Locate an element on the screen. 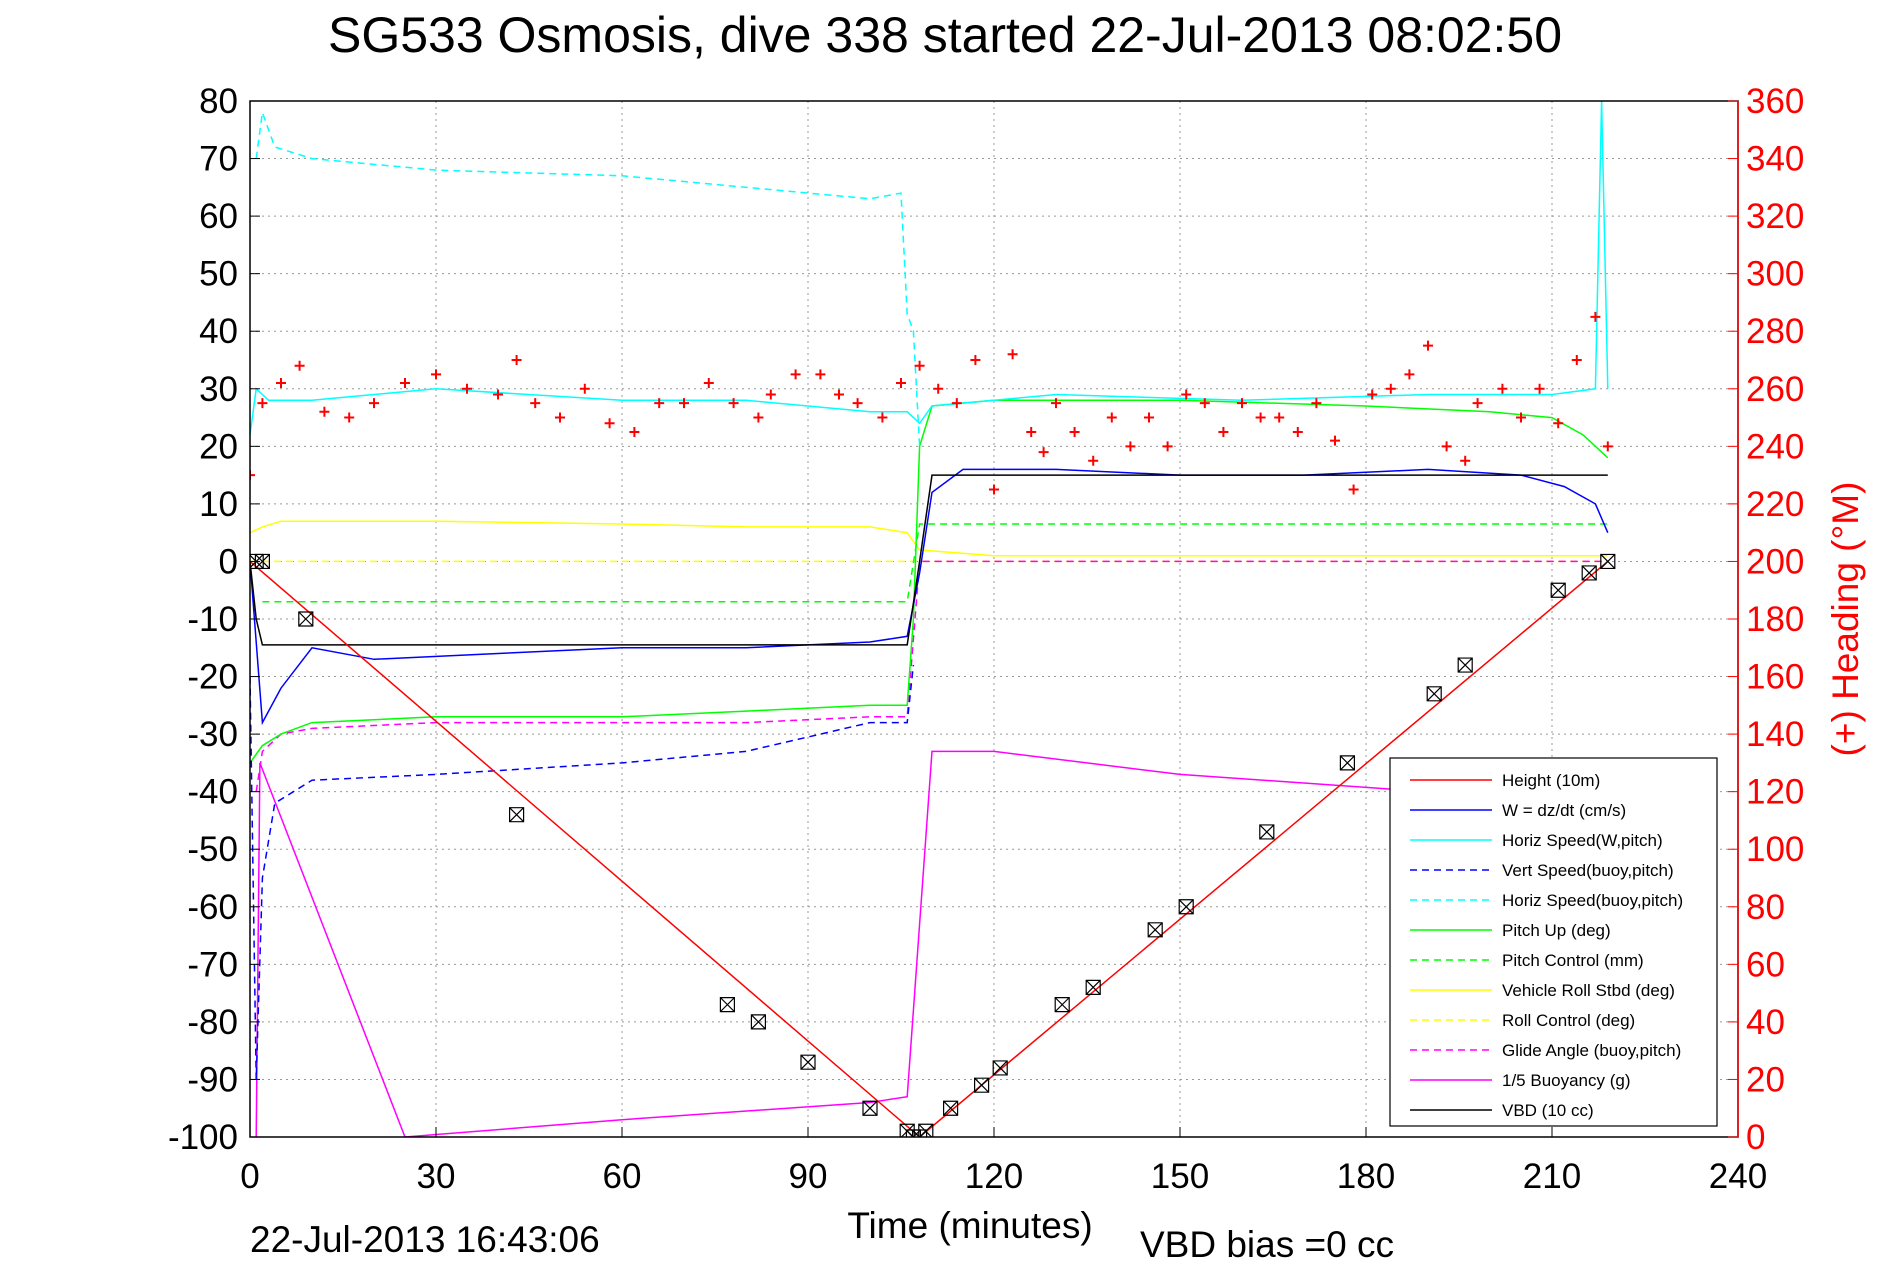  x-tick-label: 30 is located at coordinates (436, 1176).